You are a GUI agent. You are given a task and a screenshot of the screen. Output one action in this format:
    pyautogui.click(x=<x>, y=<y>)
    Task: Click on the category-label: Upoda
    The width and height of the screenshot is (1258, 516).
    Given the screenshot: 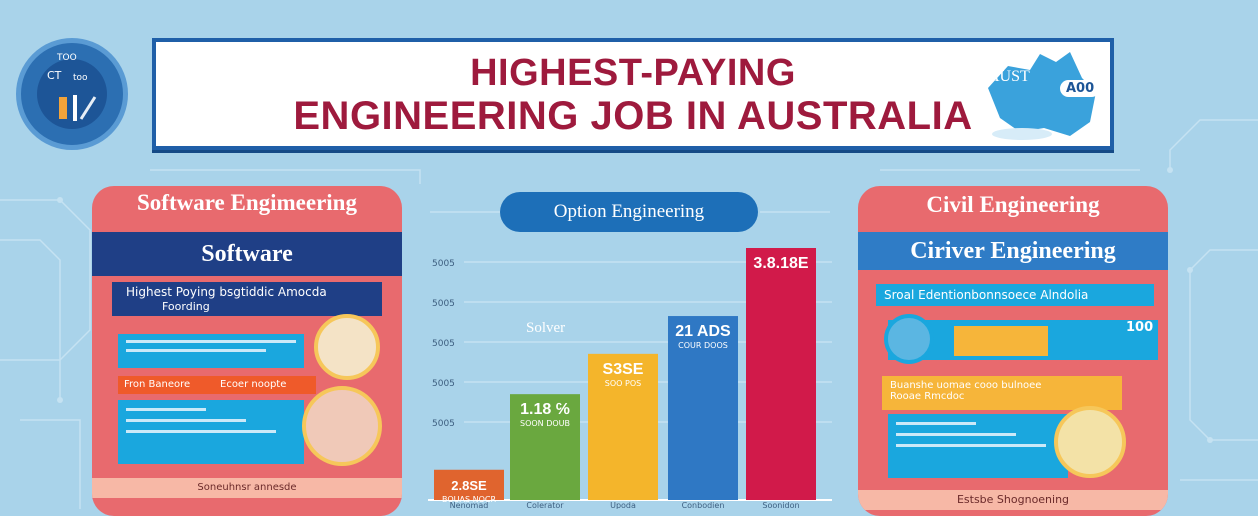 What is the action you would take?
    pyautogui.click(x=623, y=505)
    